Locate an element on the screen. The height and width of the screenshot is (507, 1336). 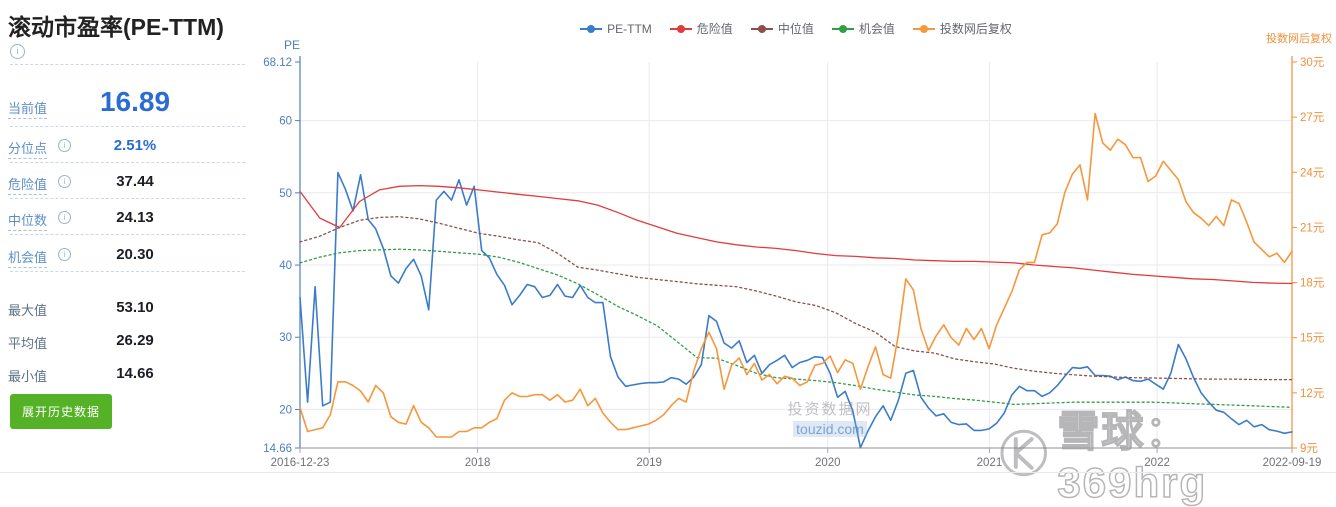
legend-item-投数网后复权: 投数网后复权 is located at coordinates (962, 28).